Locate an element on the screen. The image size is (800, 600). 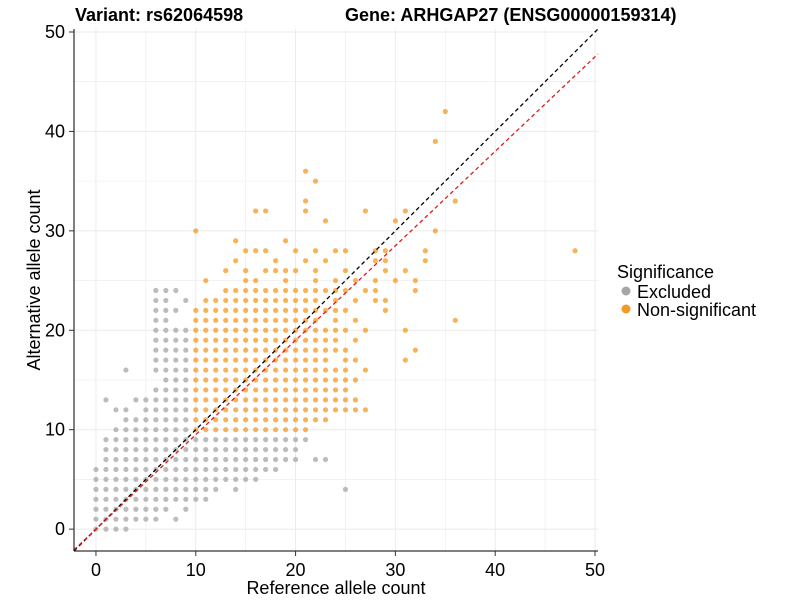
x-tick-label: 30 is located at coordinates (395, 570).